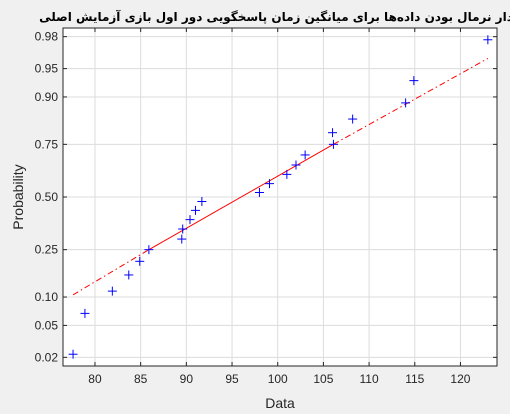 The height and width of the screenshot is (414, 510). I want to click on y-tick-label: 0.10, so click(47, 297).